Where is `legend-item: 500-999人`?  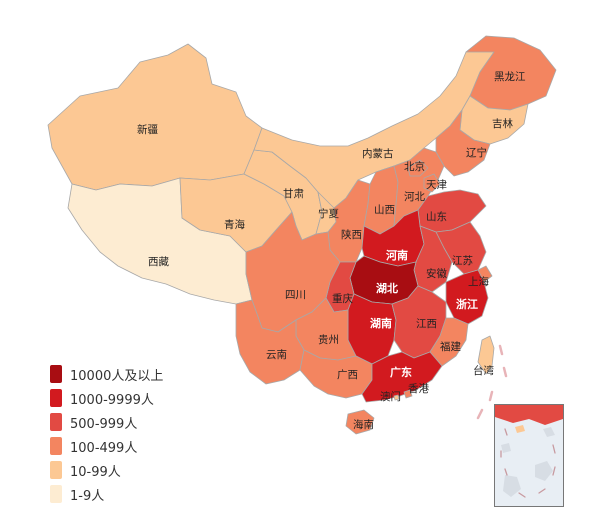 legend-item: 500-999人 is located at coordinates (130, 422).